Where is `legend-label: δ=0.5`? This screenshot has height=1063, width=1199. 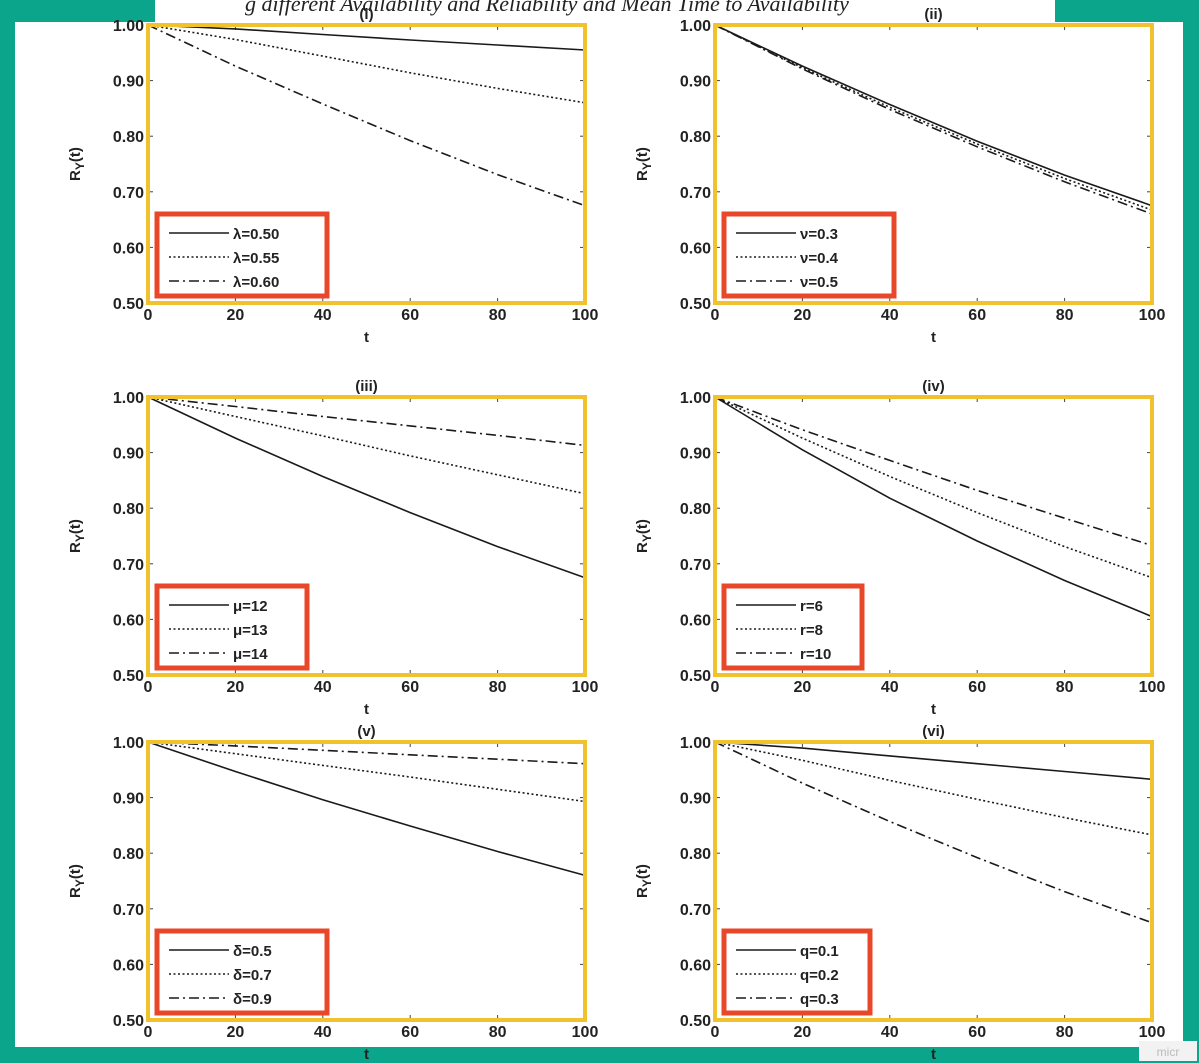
legend-label: δ=0.5 is located at coordinates (252, 951).